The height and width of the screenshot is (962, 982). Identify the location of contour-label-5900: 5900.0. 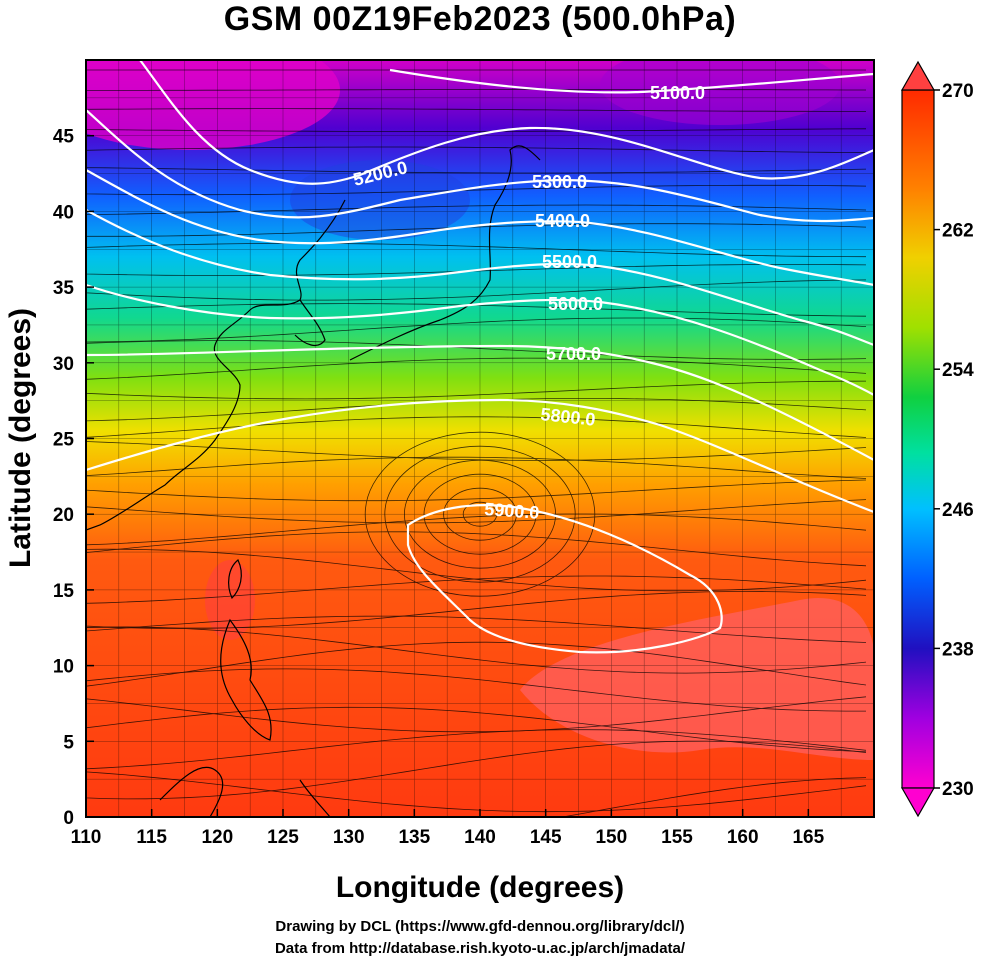
(512, 511).